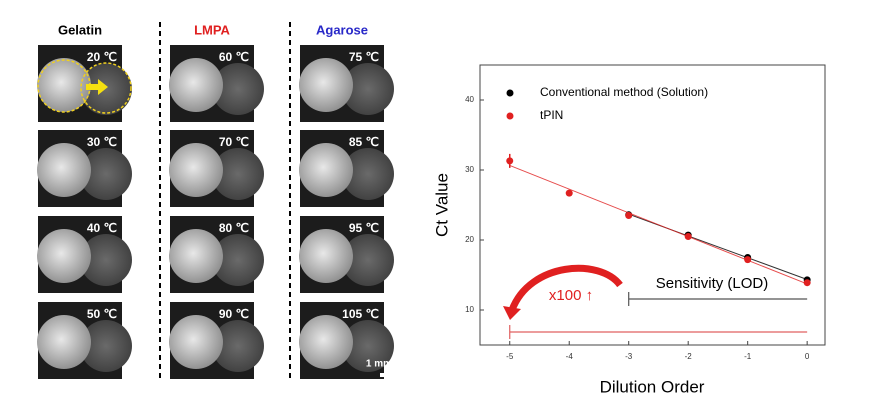 This screenshot has height=414, width=870. I want to click on temperature-label: 30 ℃, so click(102, 142).